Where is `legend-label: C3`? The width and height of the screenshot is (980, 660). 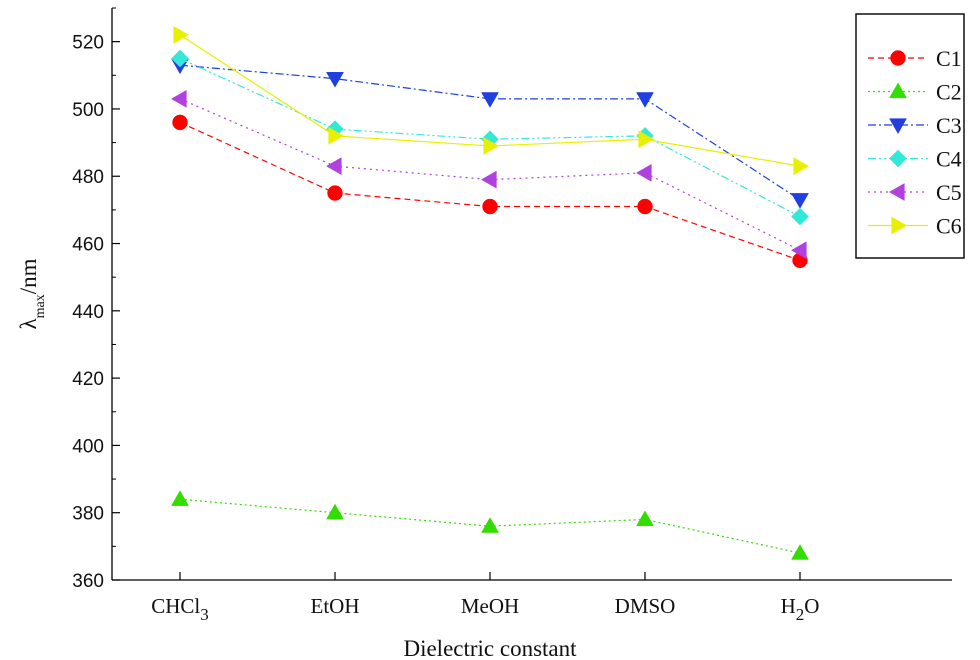
legend-label: C3 is located at coordinates (949, 125).